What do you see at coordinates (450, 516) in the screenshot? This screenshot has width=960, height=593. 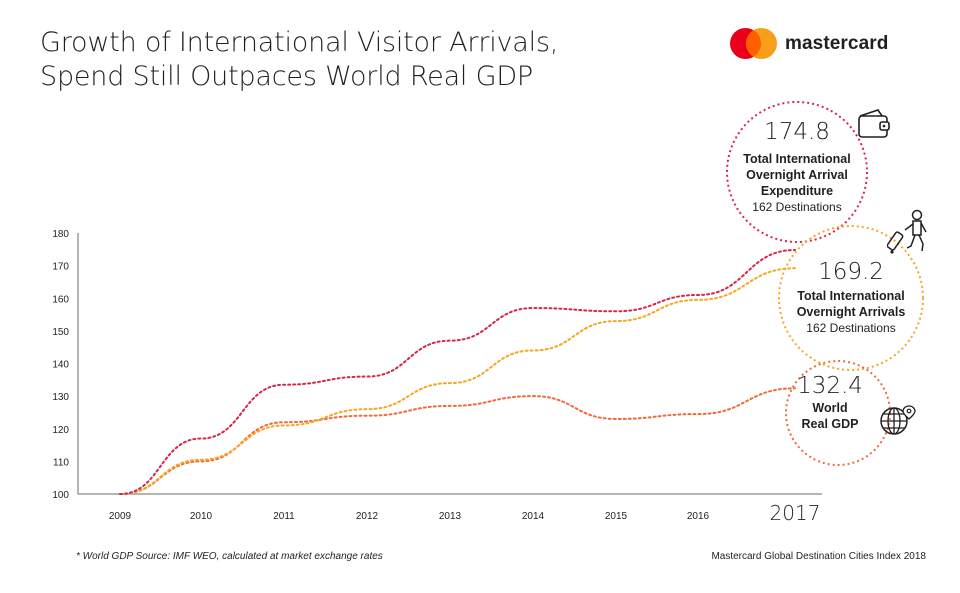 I see `x-tick-label: 2013` at bounding box center [450, 516].